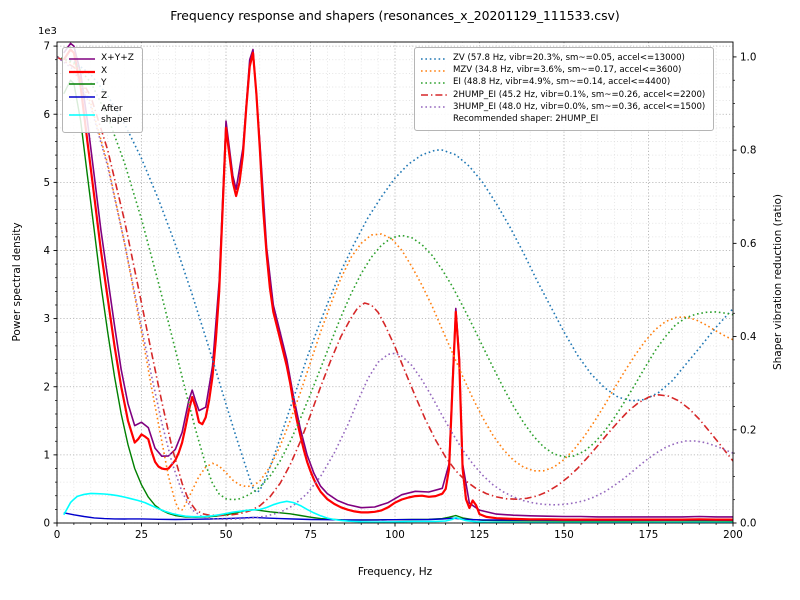  I want to click on legend-entry: After shaper, so click(101, 115).